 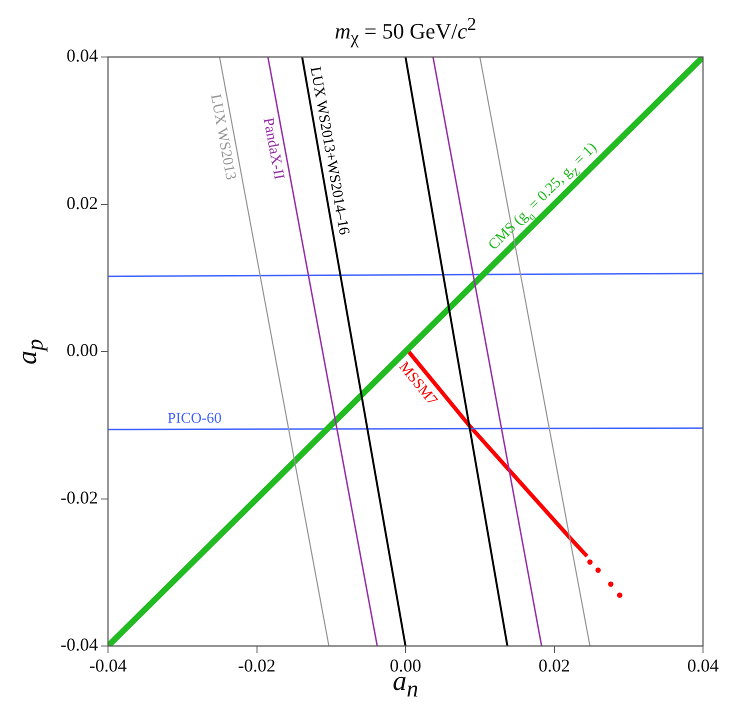 I want to click on x-tick-label: -0.02, so click(x=257, y=666).